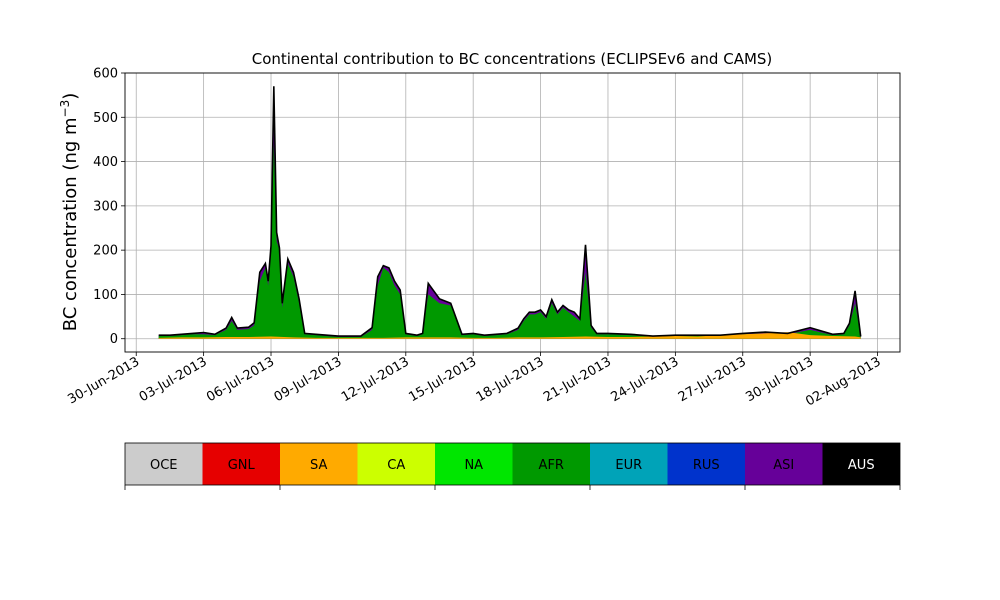 The image size is (1000, 600). I want to click on colorbar-swatch-eur, so click(629, 464).